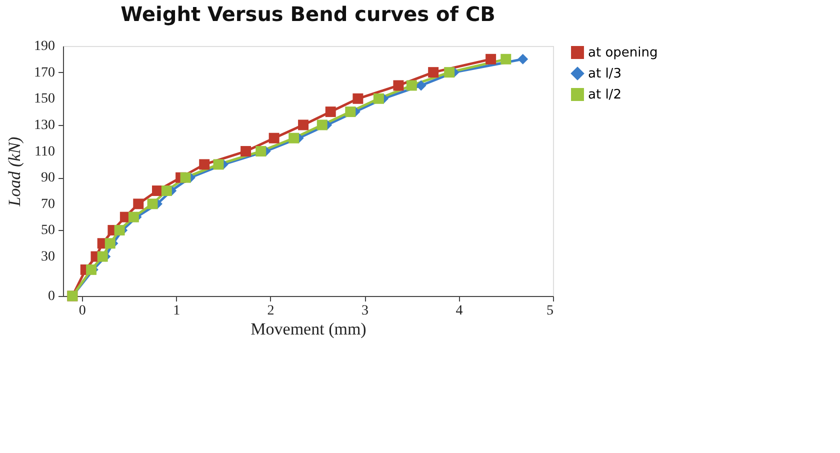 The image size is (840, 453). I want to click on x-tick-label: 3, so click(365, 311).